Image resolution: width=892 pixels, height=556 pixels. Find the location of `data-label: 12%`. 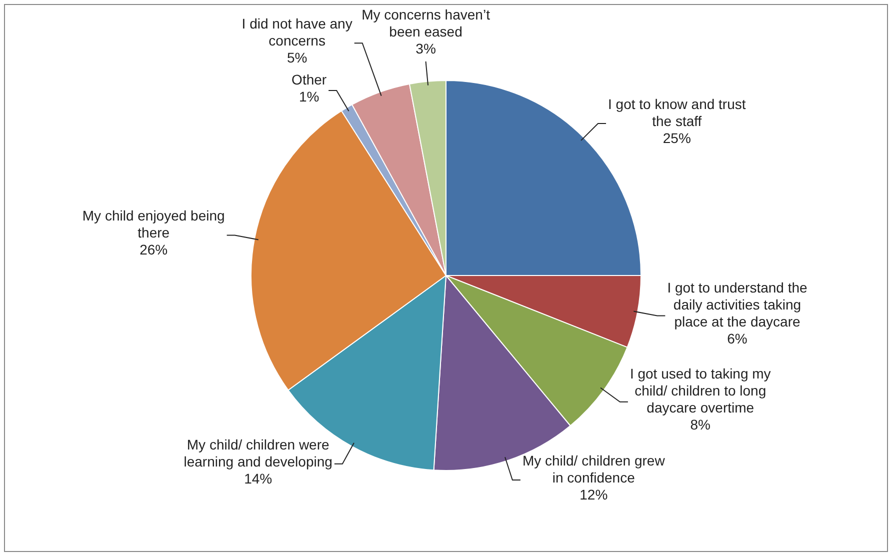

data-label: 12% is located at coordinates (594, 494).